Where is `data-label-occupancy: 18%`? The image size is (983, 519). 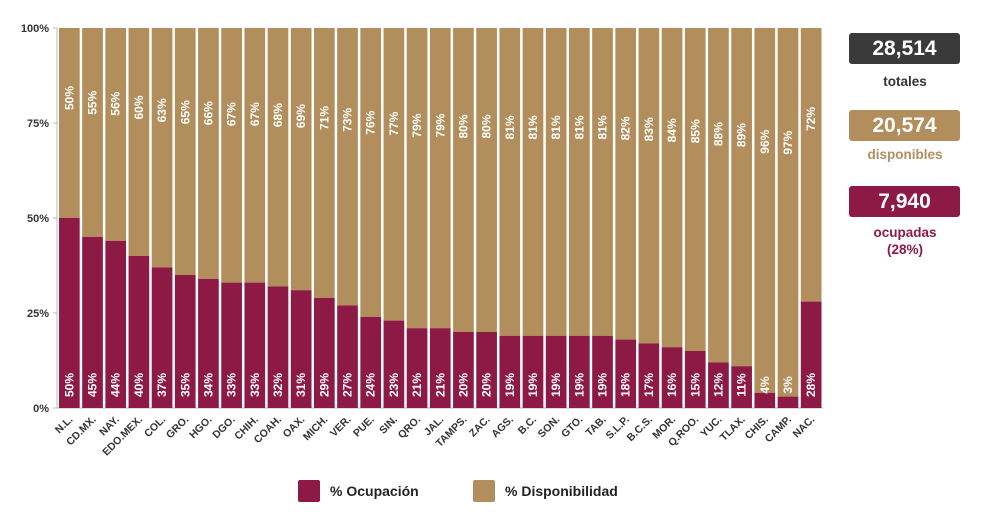
data-label-occupancy: 18% is located at coordinates (626, 385).